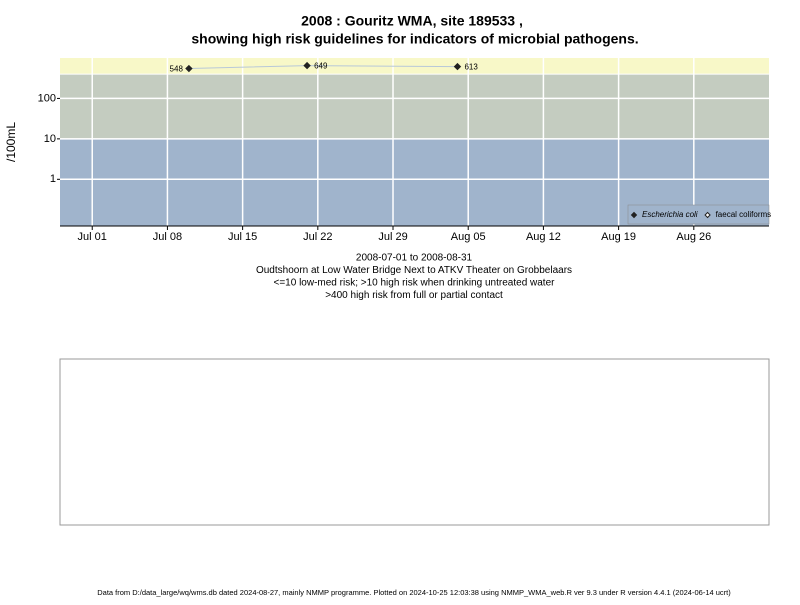 The image size is (800, 605). What do you see at coordinates (618, 237) in the screenshot?
I see `x-tick-label: Aug 19` at bounding box center [618, 237].